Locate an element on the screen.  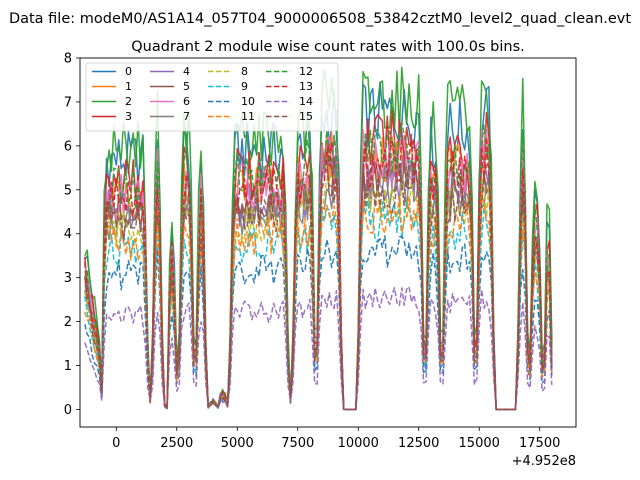
legend-label-6: 6 is located at coordinates (186, 101).